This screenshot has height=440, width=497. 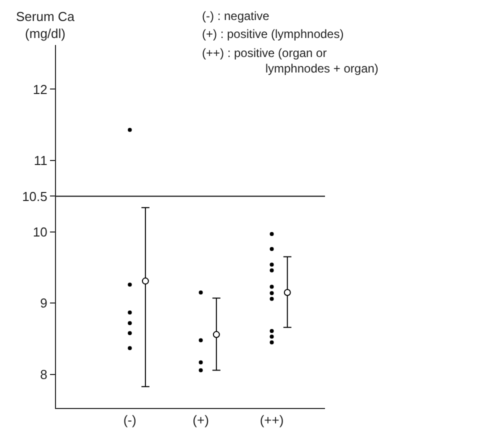 I want to click on y-tick-label: 10.5, so click(x=35, y=196).